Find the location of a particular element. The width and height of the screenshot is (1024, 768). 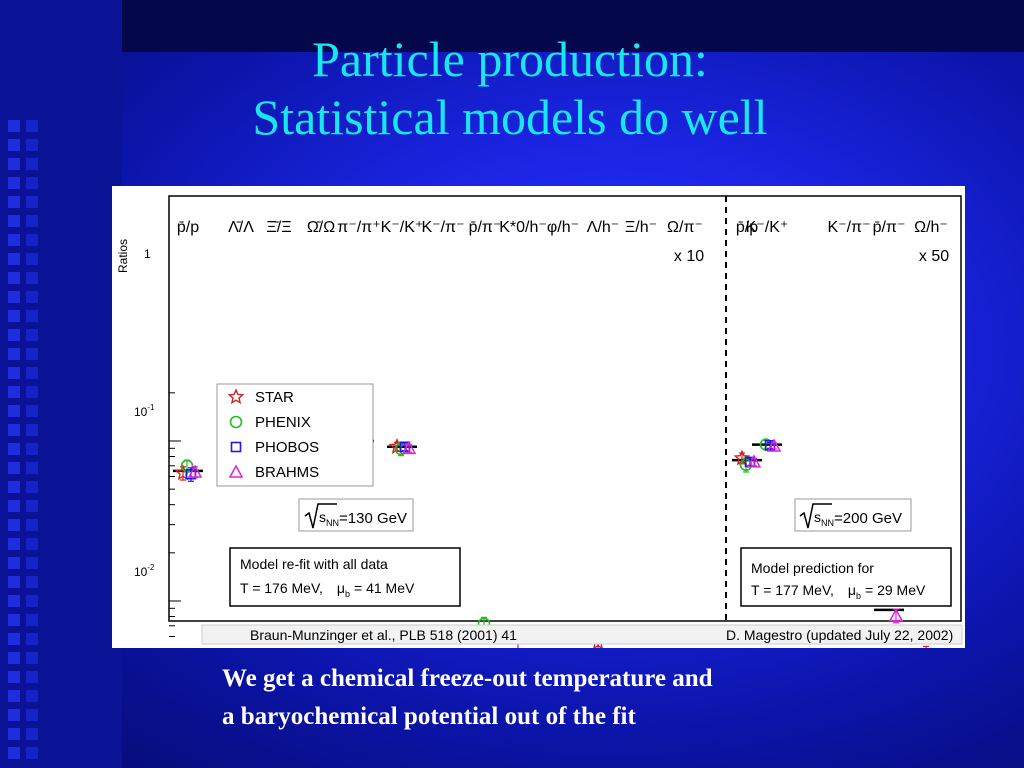

legend-label-star: STAR is located at coordinates (274, 397).